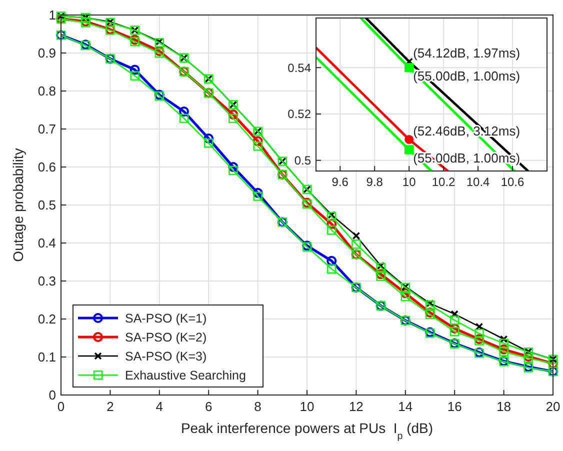 This screenshot has height=451, width=563. What do you see at coordinates (340, 182) in the screenshot?
I see `x-tick-label: 9.6` at bounding box center [340, 182].